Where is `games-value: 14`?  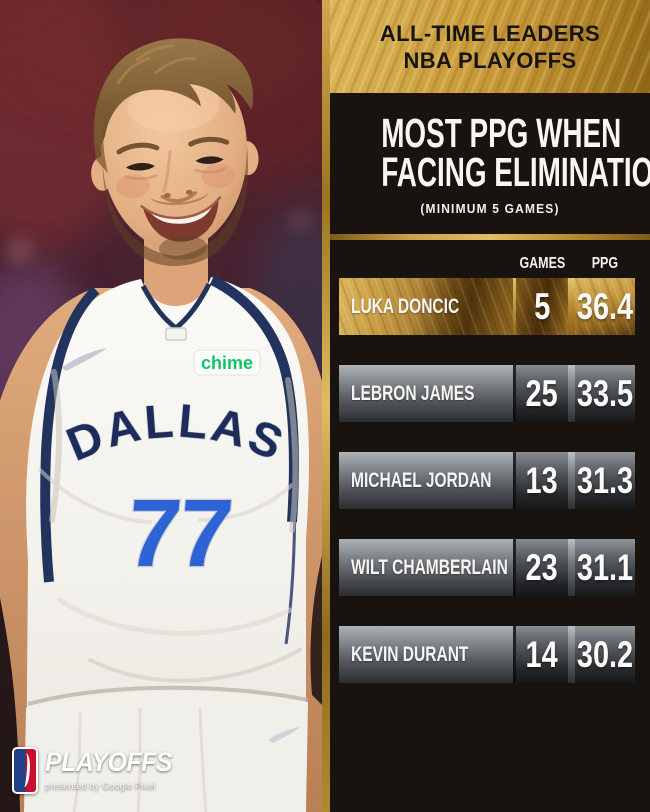
games-value: 14 is located at coordinates (542, 654).